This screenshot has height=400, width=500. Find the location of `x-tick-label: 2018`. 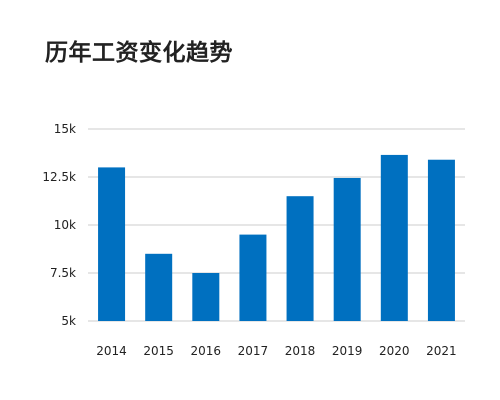

x-tick-label: 2018 is located at coordinates (300, 351).